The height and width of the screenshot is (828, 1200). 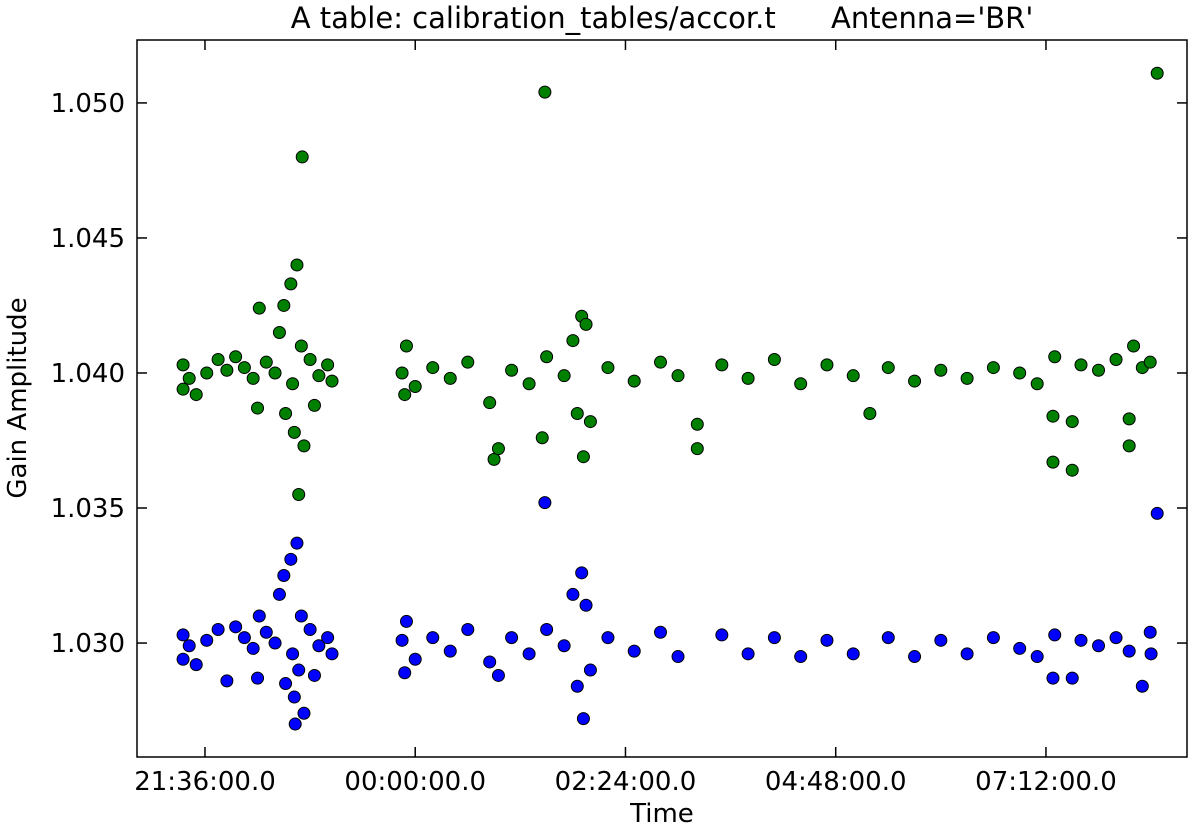 I want to click on x-tick-label: 00:00:00.0, so click(x=415, y=782).